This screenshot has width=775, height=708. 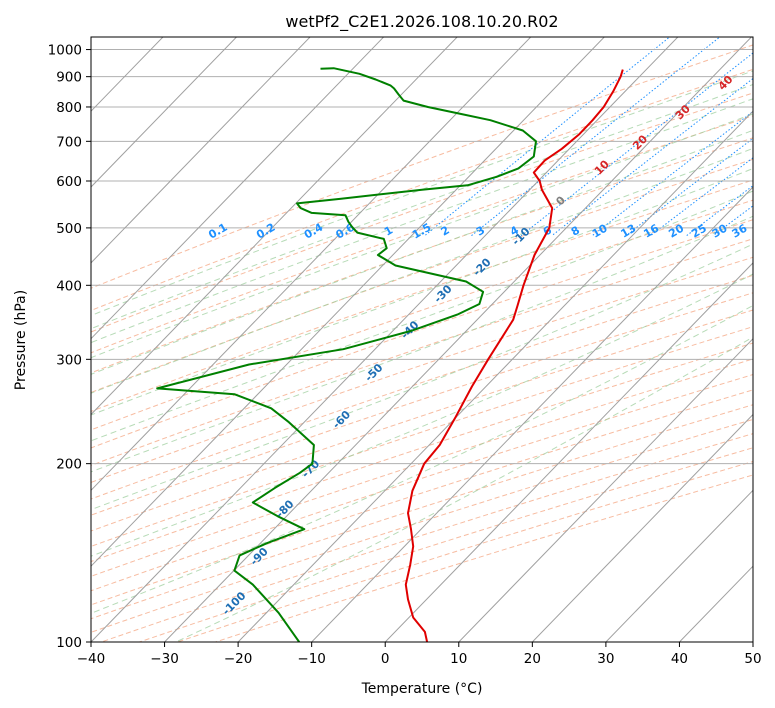 I want to click on y-axis-label: Pressure (hPa), so click(x=21, y=340).